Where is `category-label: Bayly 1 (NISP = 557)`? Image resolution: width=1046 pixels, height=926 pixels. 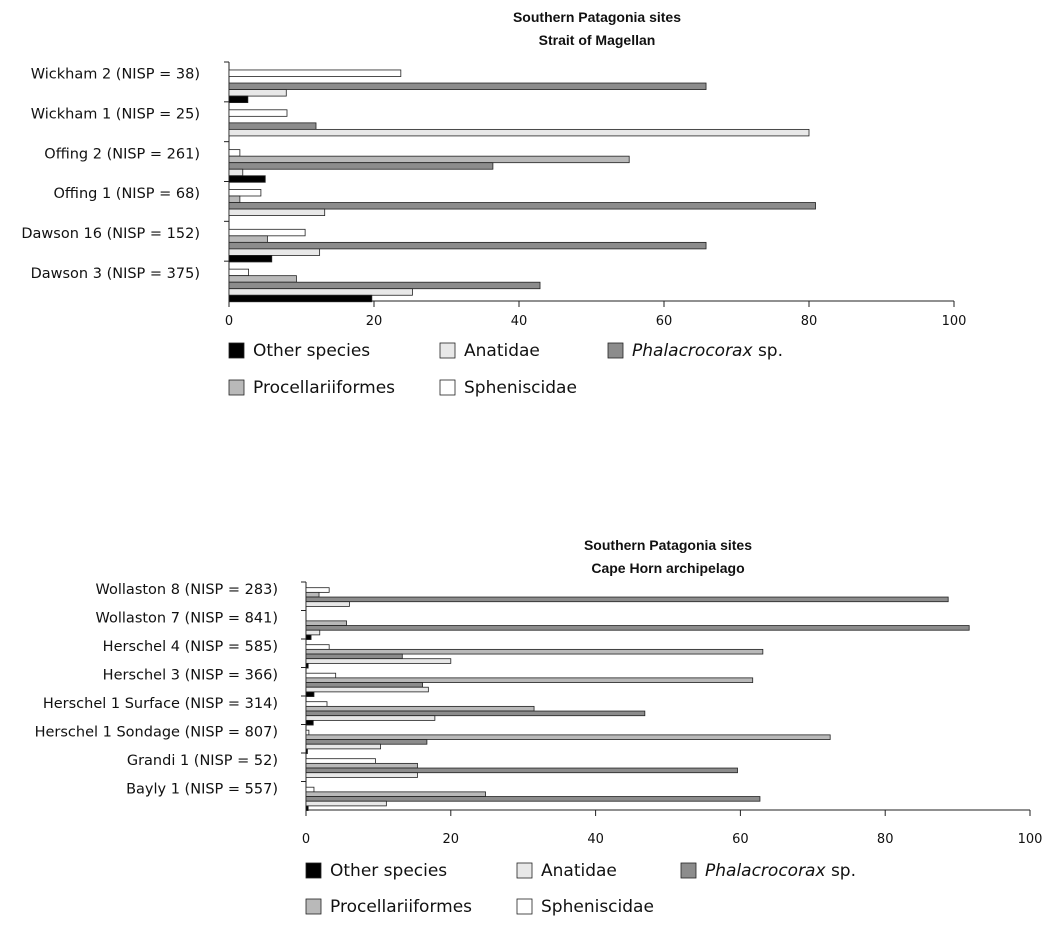 category-label: Bayly 1 (NISP = 557) is located at coordinates (202, 789).